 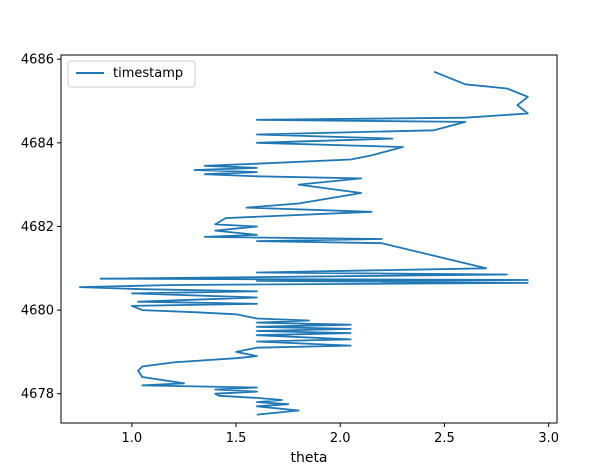 What do you see at coordinates (37, 227) in the screenshot?
I see `y-tick-label: 4682` at bounding box center [37, 227].